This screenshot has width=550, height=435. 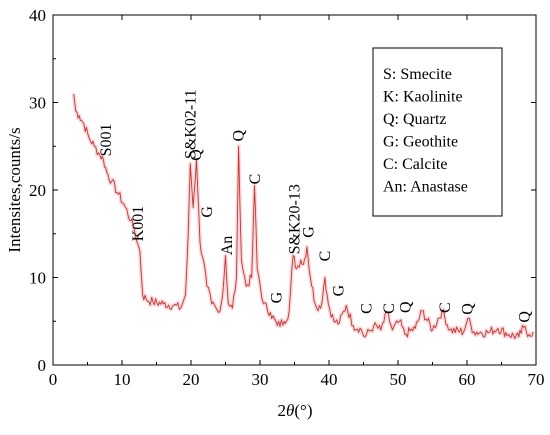 I want to click on y-tick-label: 20, so click(x=37, y=190).